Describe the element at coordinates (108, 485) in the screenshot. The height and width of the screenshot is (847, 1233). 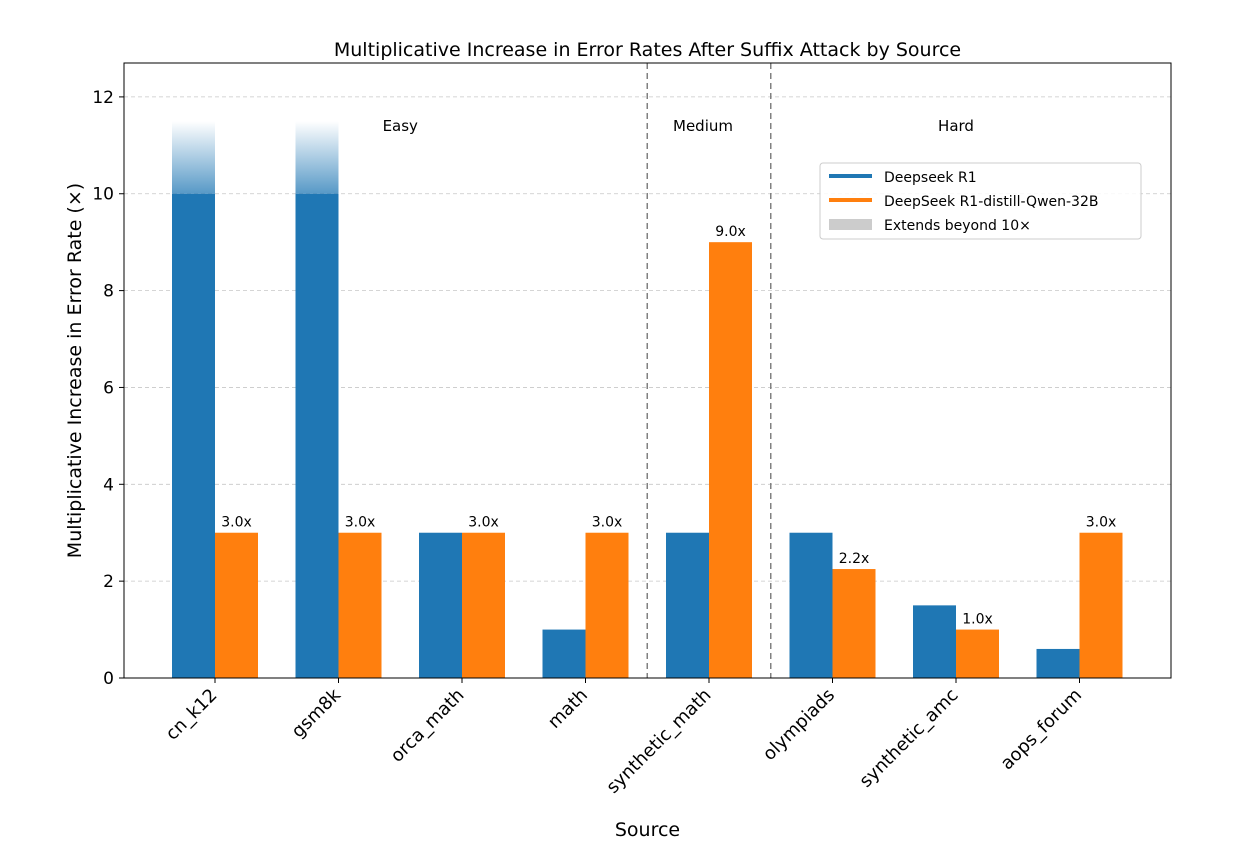
I see `y-tick-label: 4` at that location.